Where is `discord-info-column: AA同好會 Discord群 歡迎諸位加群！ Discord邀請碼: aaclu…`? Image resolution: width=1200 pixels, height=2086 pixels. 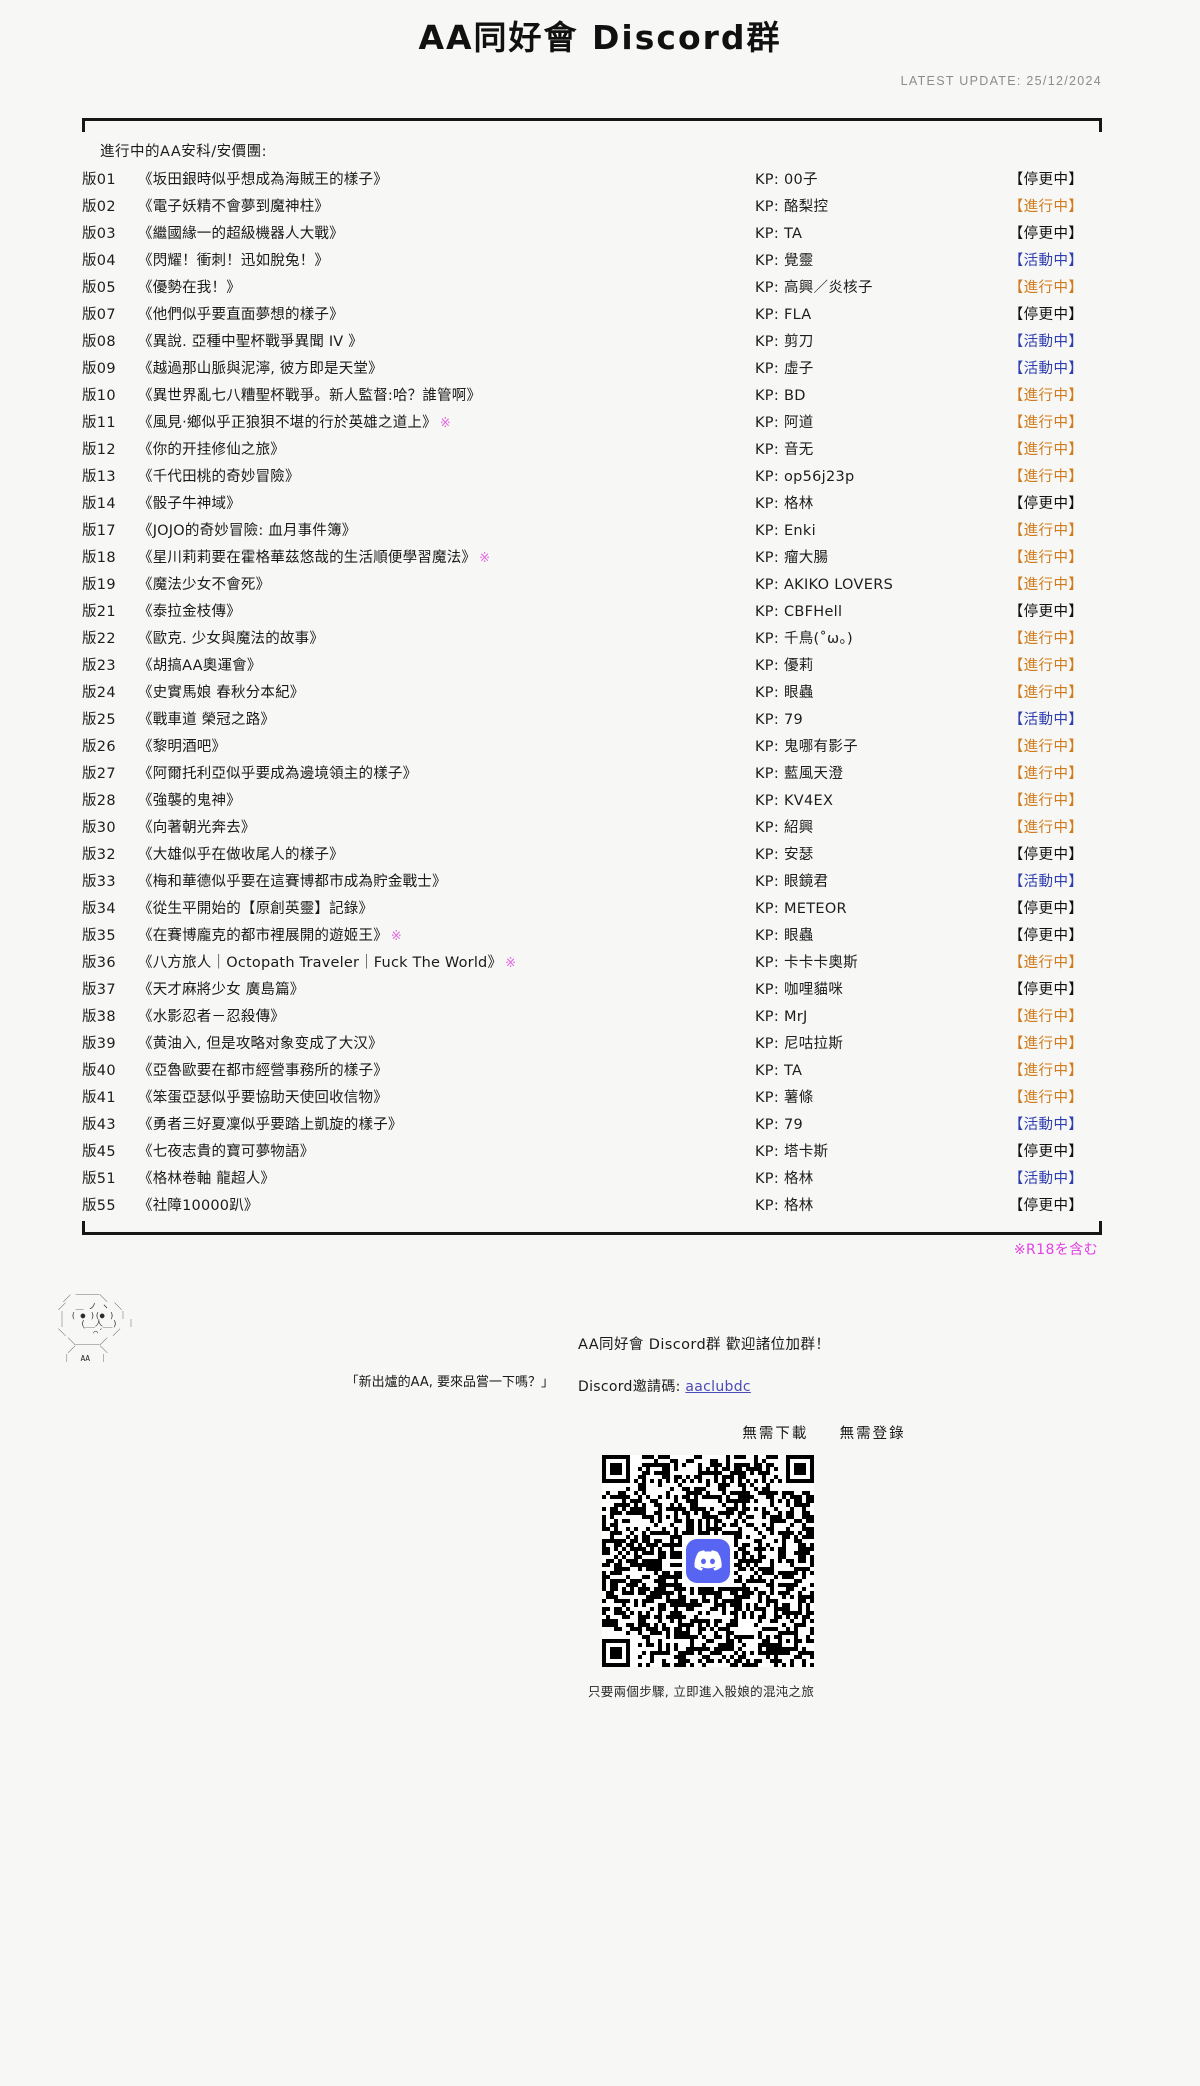 discord-info-column: AA同好會 Discord群 歡迎諸位加群！ Discord邀請碼: aaclu… is located at coordinates (860, 1493).